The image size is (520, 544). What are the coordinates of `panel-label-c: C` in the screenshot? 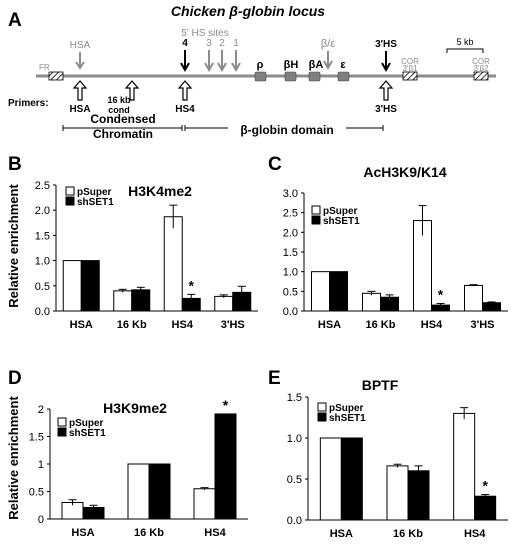 It's located at (275, 164).